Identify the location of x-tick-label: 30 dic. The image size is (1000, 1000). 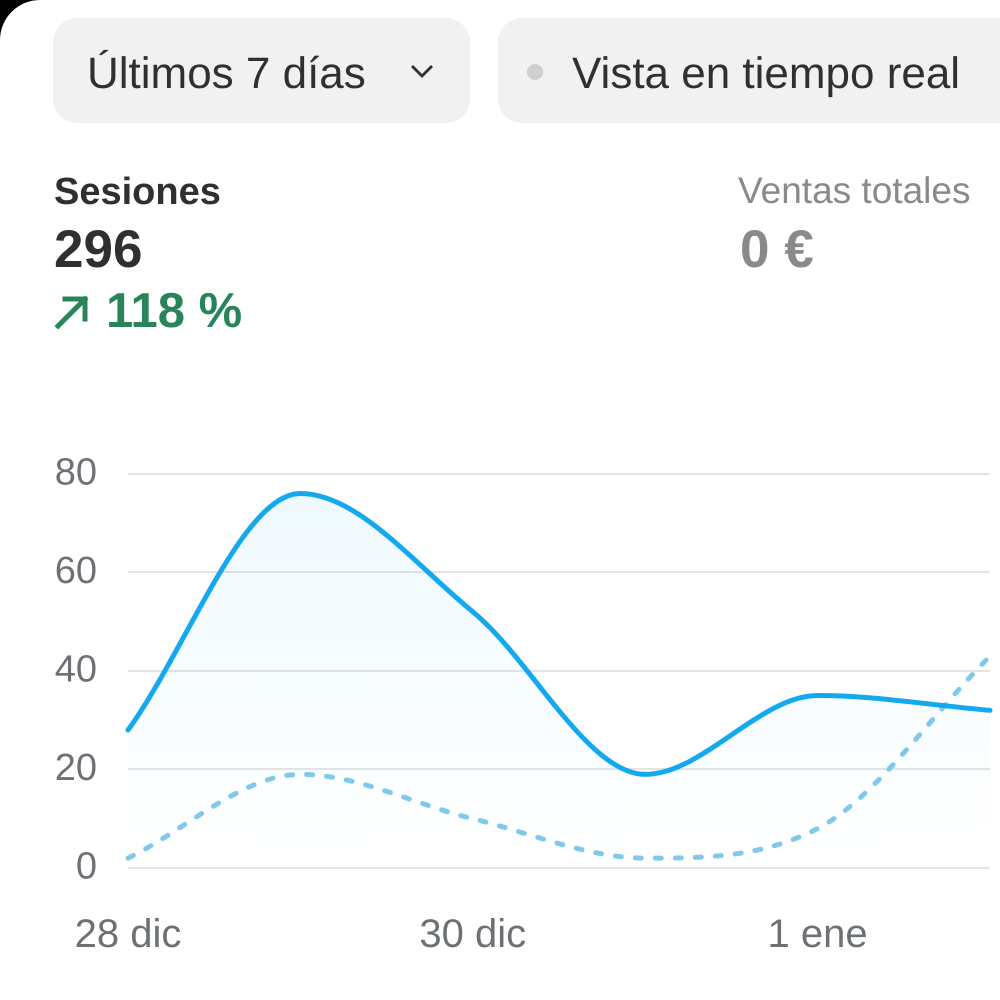
(472, 934).